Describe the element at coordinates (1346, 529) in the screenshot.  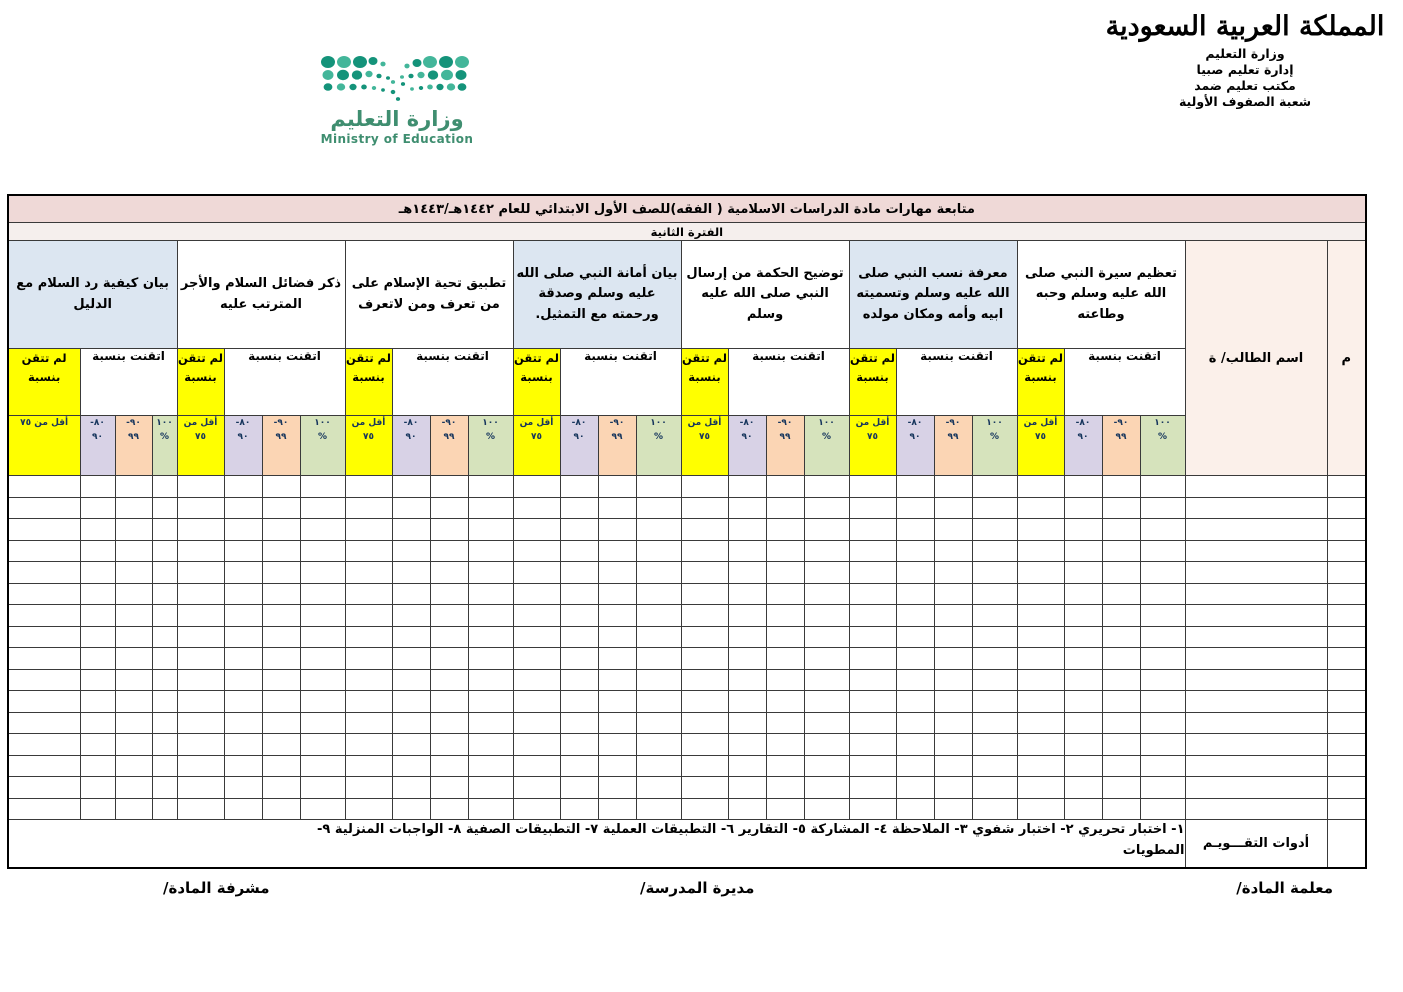
I see `serial-cell` at that location.